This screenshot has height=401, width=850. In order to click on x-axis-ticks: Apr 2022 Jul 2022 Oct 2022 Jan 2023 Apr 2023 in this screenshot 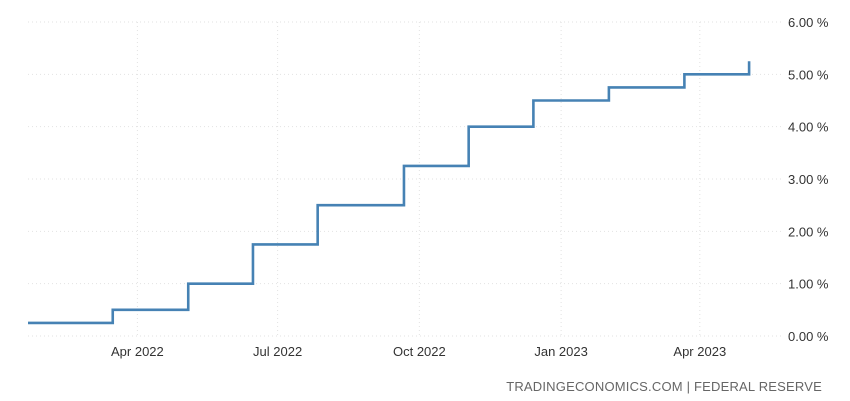, I will do `click(418, 351)`.